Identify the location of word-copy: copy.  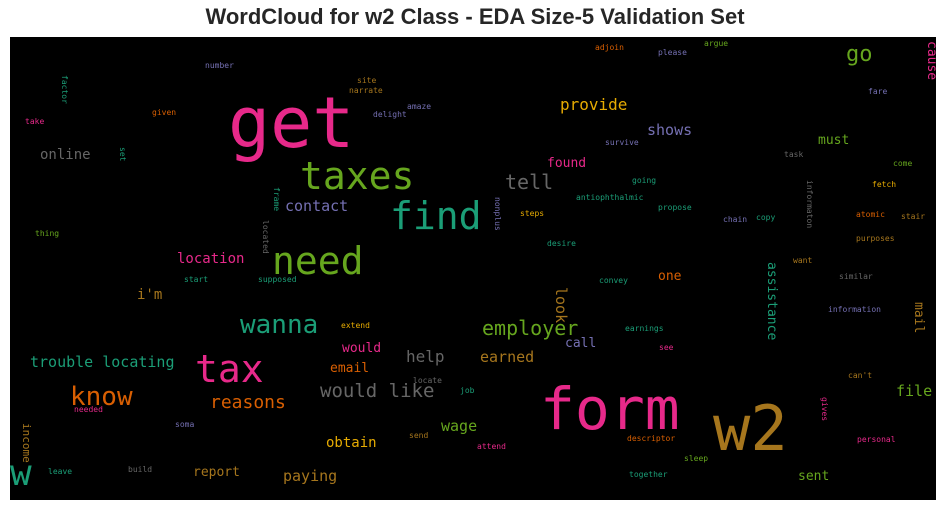
(765, 217).